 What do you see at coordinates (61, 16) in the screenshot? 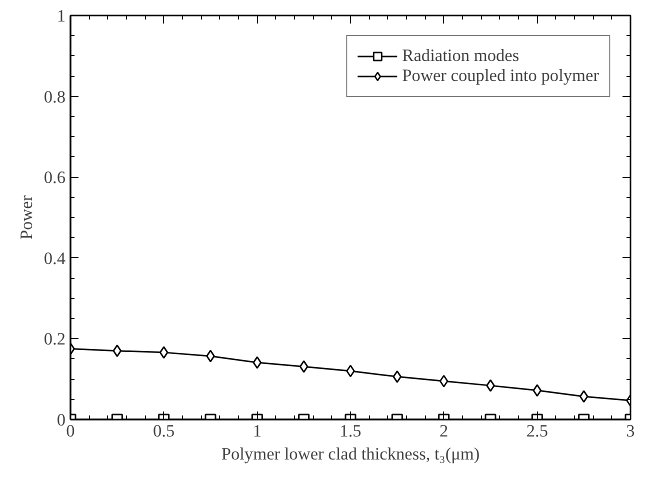
I see `y-tick-label: 1` at bounding box center [61, 16].